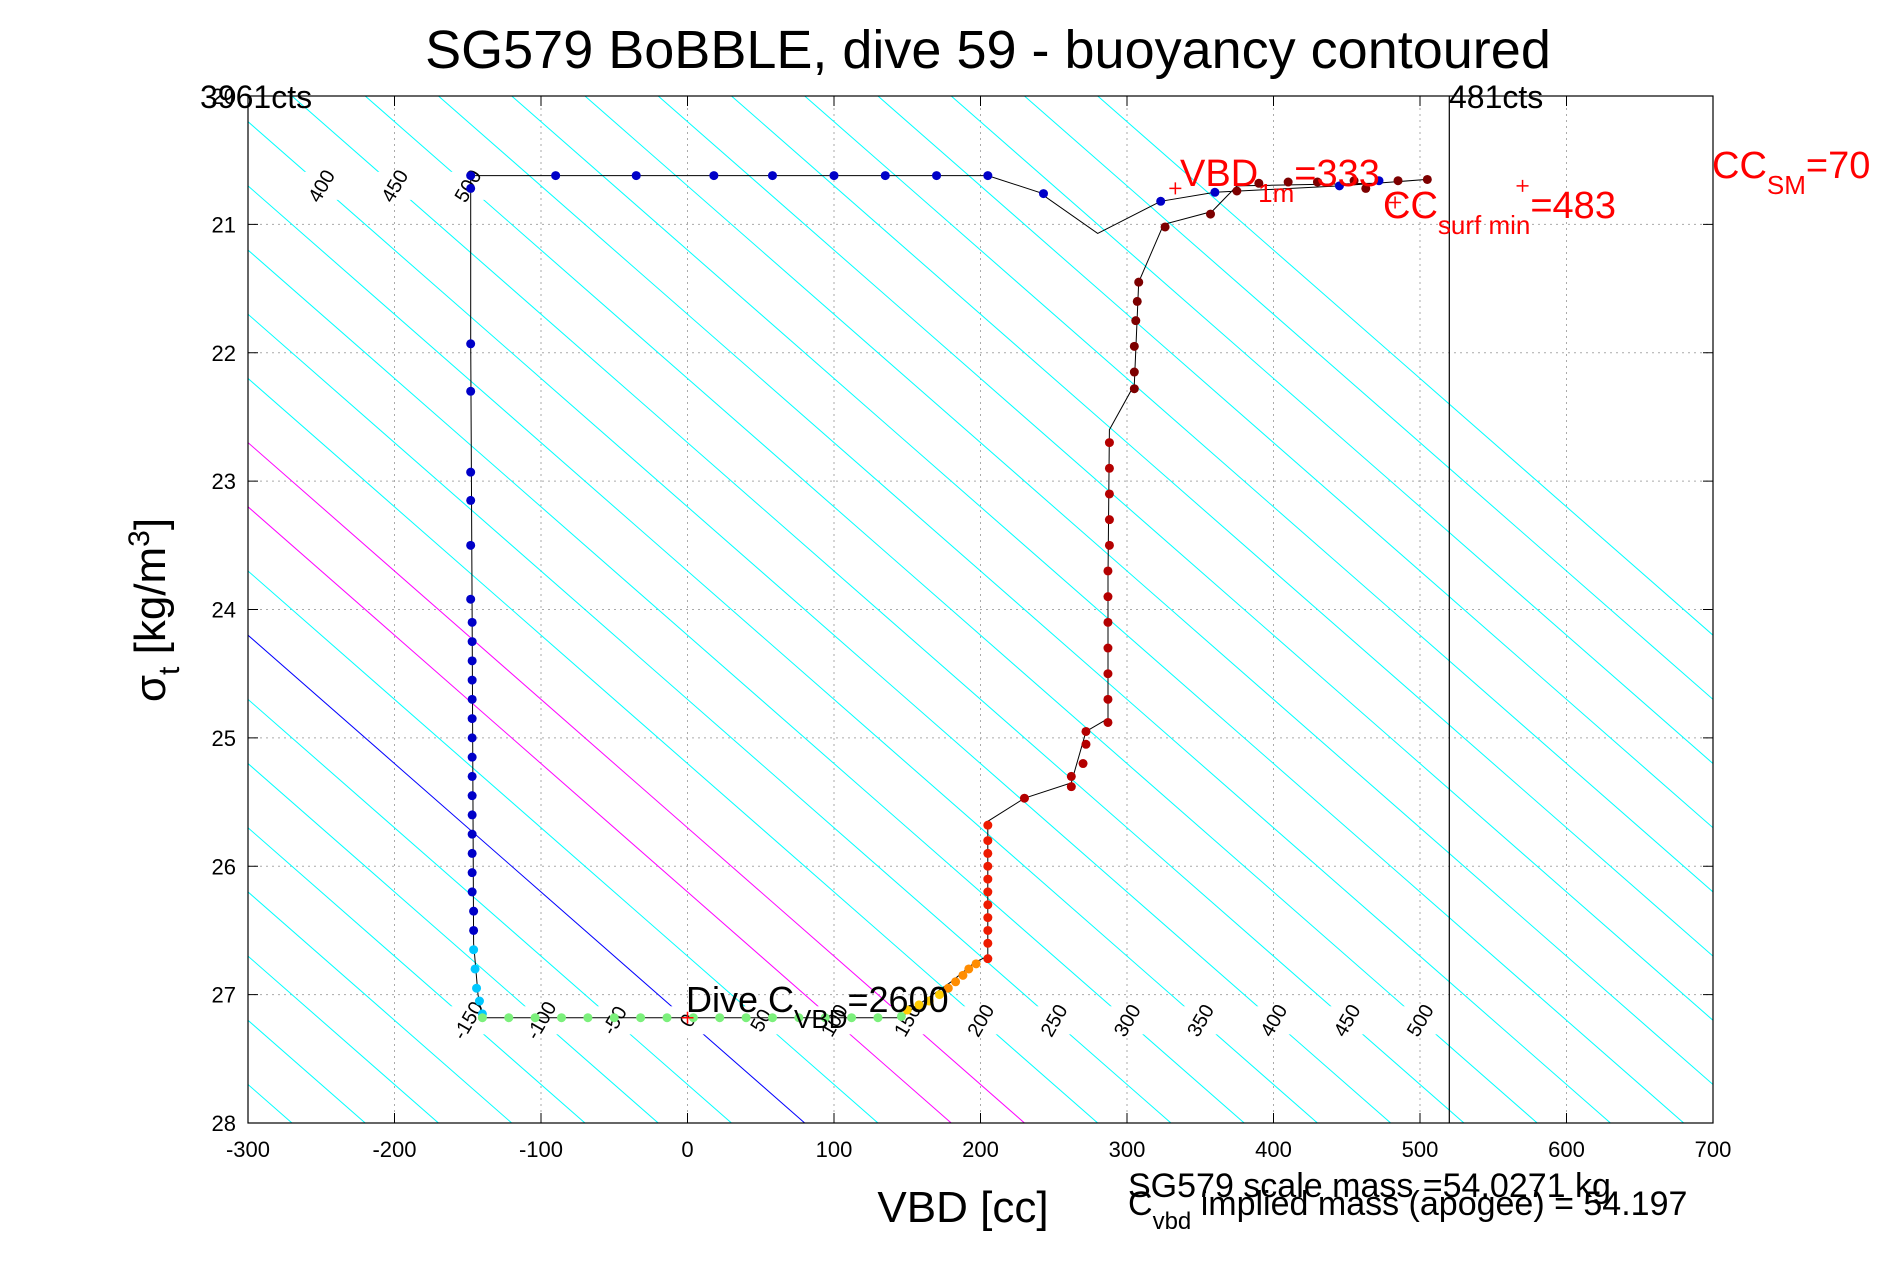 The width and height of the screenshot is (1891, 1262). What do you see at coordinates (687, 1149) in the screenshot?
I see `x-tick-label: 0` at bounding box center [687, 1149].